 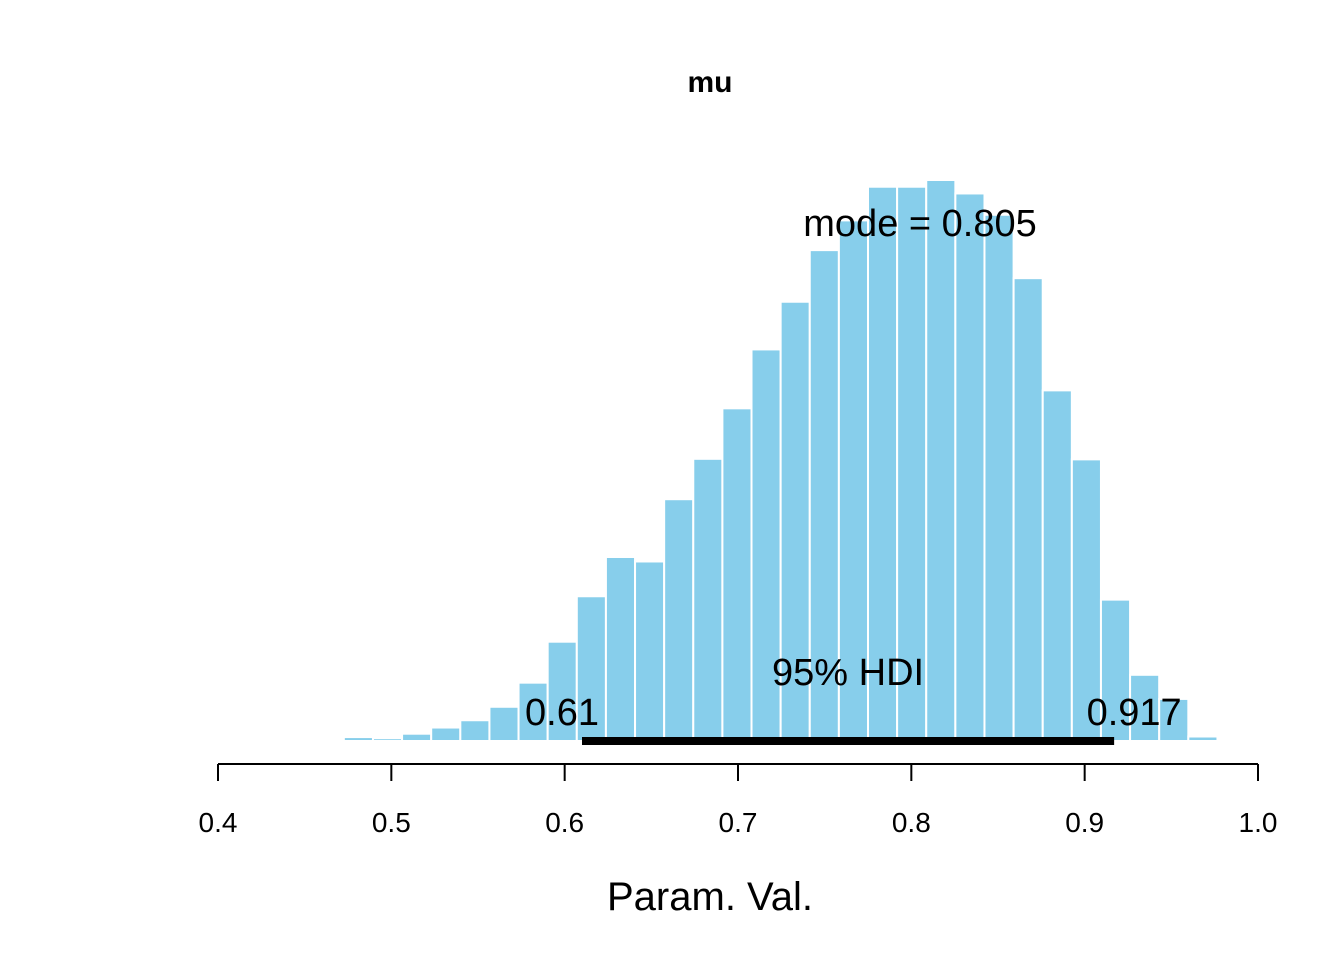 I want to click on x-tick-label: 0.7, so click(x=738, y=822).